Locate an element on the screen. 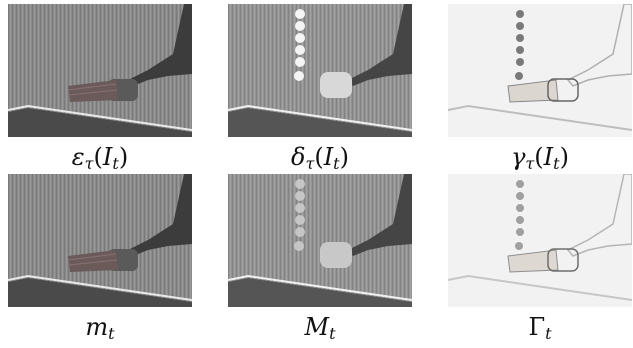  gradient-image is located at coordinates (540, 70).